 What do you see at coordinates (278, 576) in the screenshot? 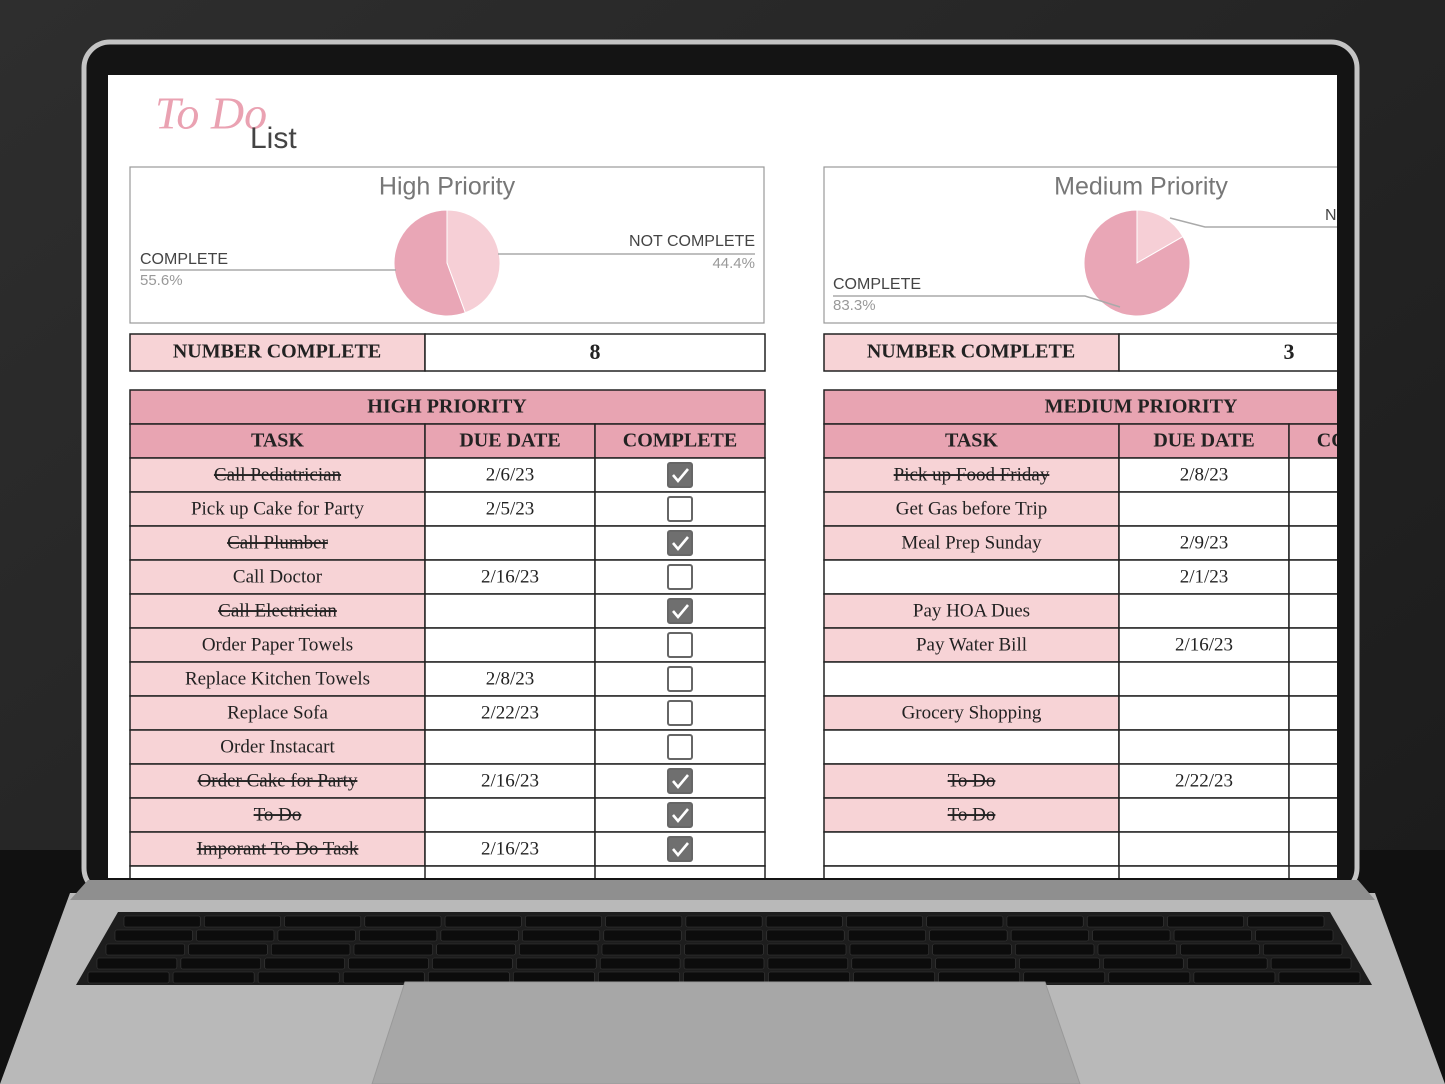
I see `task: Call Doctor` at bounding box center [278, 576].